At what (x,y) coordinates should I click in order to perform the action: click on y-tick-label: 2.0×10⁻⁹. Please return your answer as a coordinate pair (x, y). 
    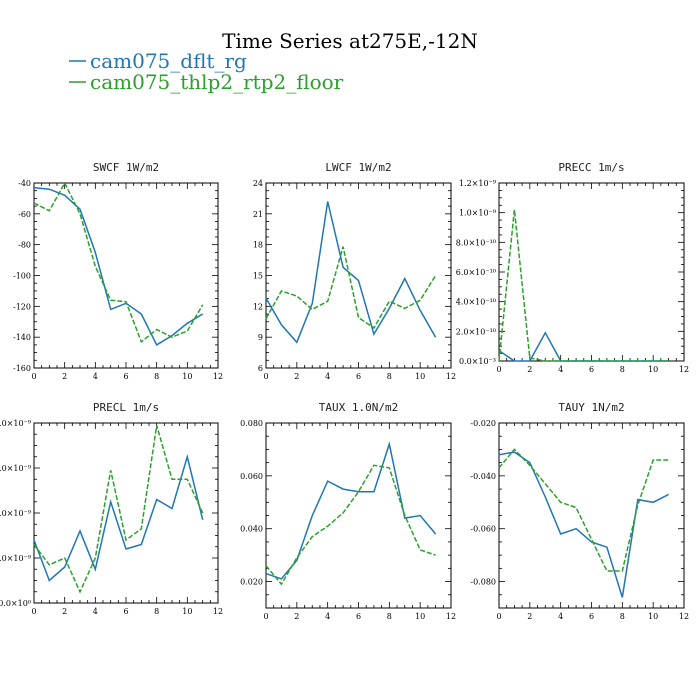
    Looking at the image, I should click on (16, 513).